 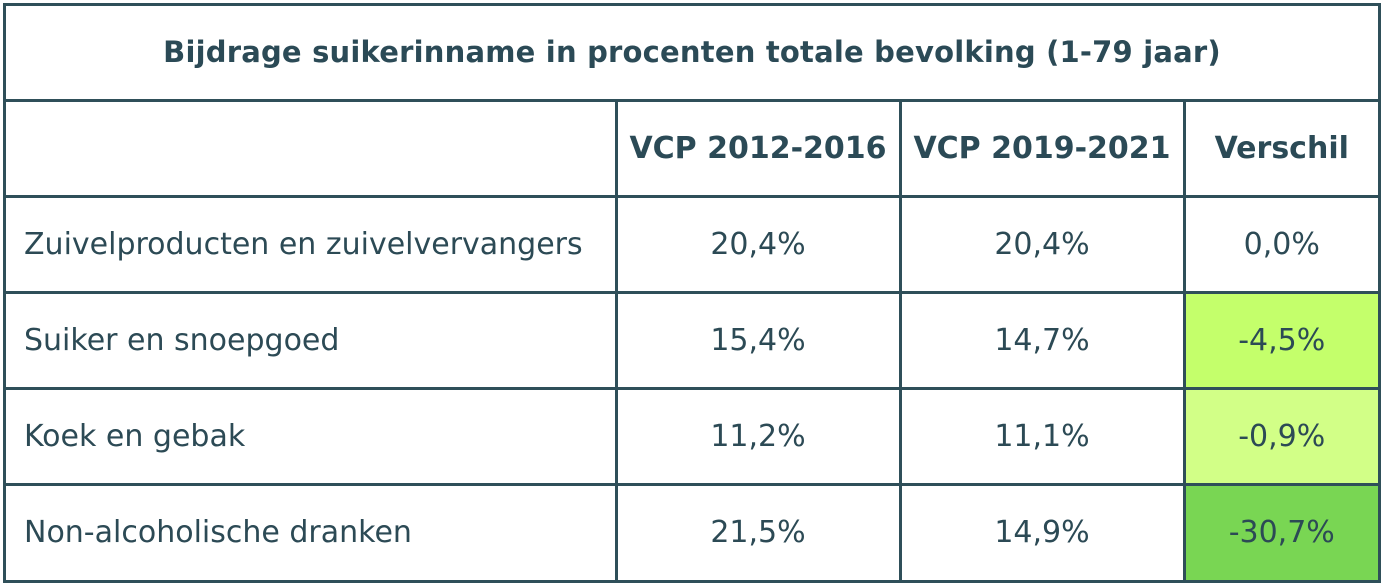 What do you see at coordinates (1042, 148) in the screenshot?
I see `header-vcp-2019-2021: VCP 2019-2021` at bounding box center [1042, 148].